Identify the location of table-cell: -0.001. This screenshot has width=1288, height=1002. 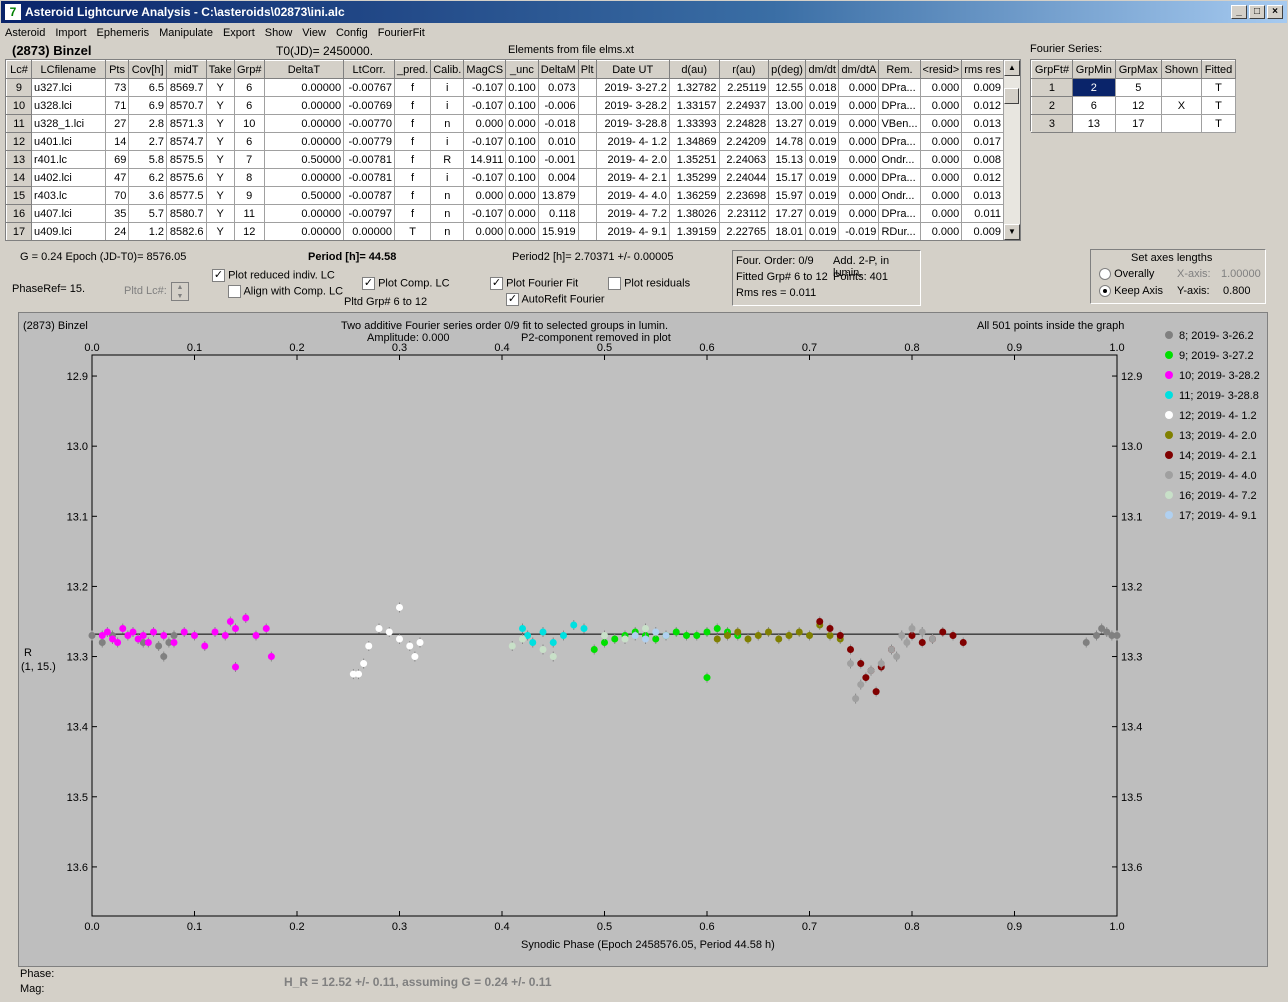
(558, 159).